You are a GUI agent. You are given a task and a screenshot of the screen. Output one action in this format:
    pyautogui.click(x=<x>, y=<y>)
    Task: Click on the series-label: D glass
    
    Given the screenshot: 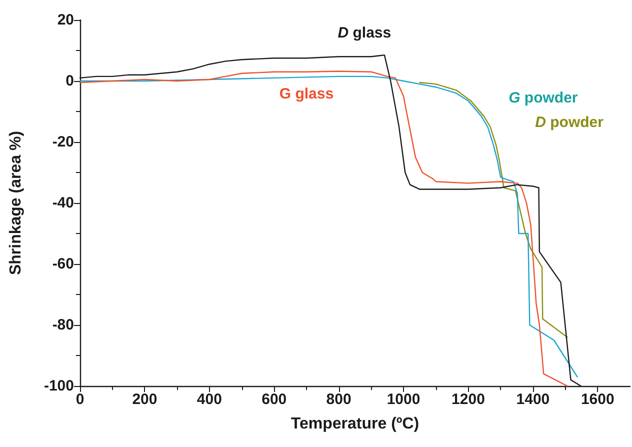 What is the action you would take?
    pyautogui.click(x=365, y=33)
    